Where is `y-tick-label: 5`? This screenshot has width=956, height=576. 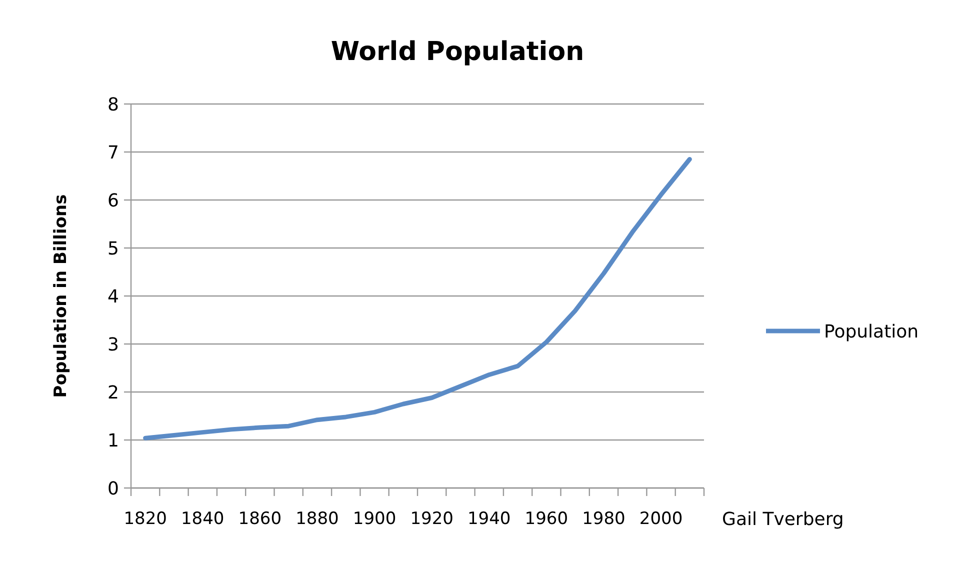 y-tick-label: 5 is located at coordinates (113, 249).